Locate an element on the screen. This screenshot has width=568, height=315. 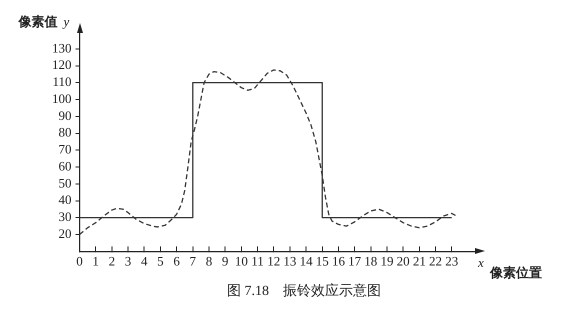
y-tick-label: 90 is located at coordinates (65, 115).